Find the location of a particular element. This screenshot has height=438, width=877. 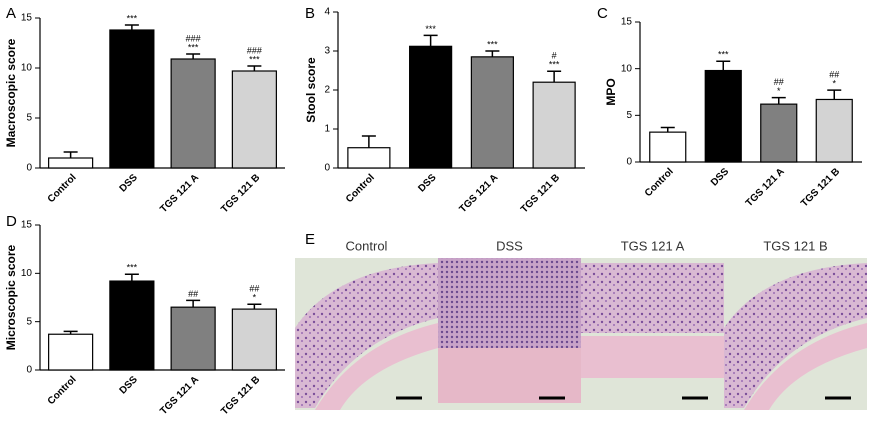

y-tick-label: 1 is located at coordinates (327, 129).